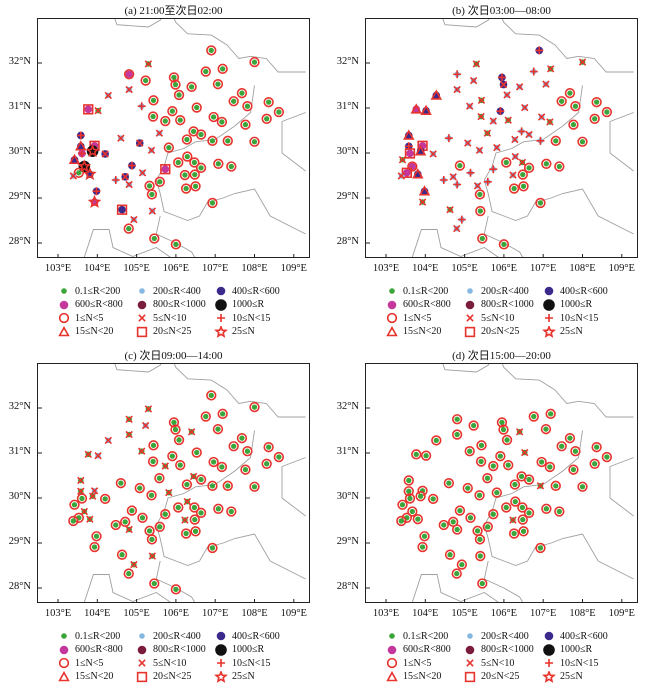 The height and width of the screenshot is (690, 650). What do you see at coordinates (347, 61) in the screenshot?
I see `lat-tick-label: 32°N` at bounding box center [347, 61].